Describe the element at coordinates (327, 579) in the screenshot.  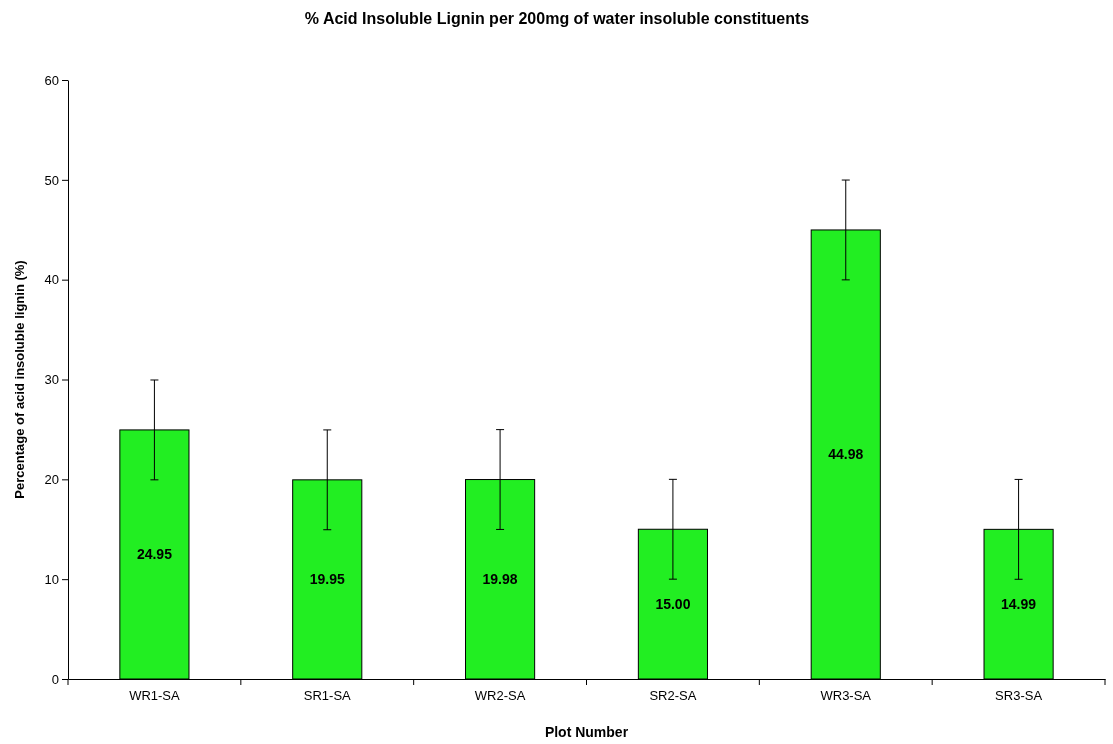
I see `data-label: 19.95` at that location.